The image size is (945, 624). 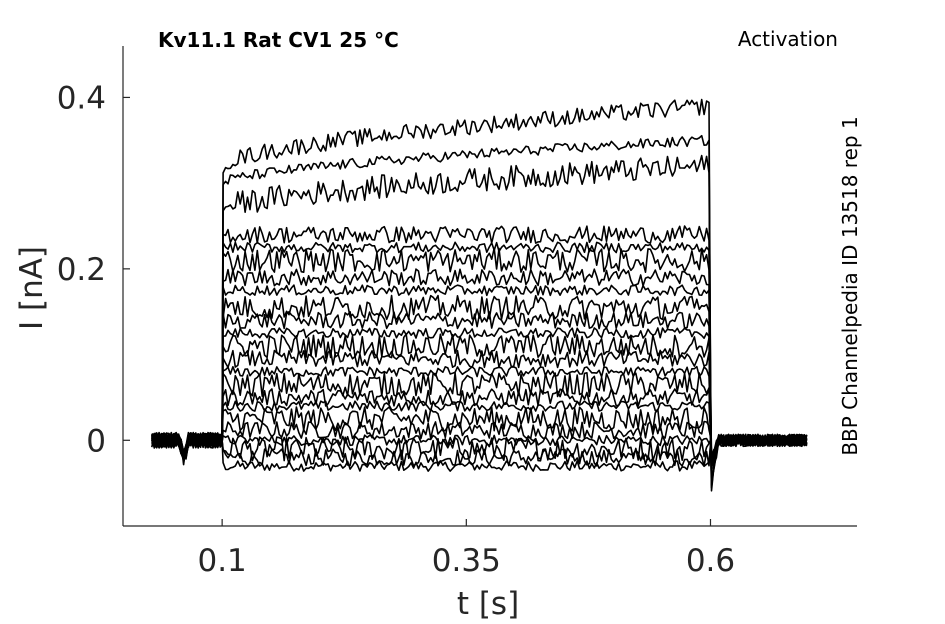 What do you see at coordinates (96, 441) in the screenshot?
I see `y-tick-label: 0` at bounding box center [96, 441].